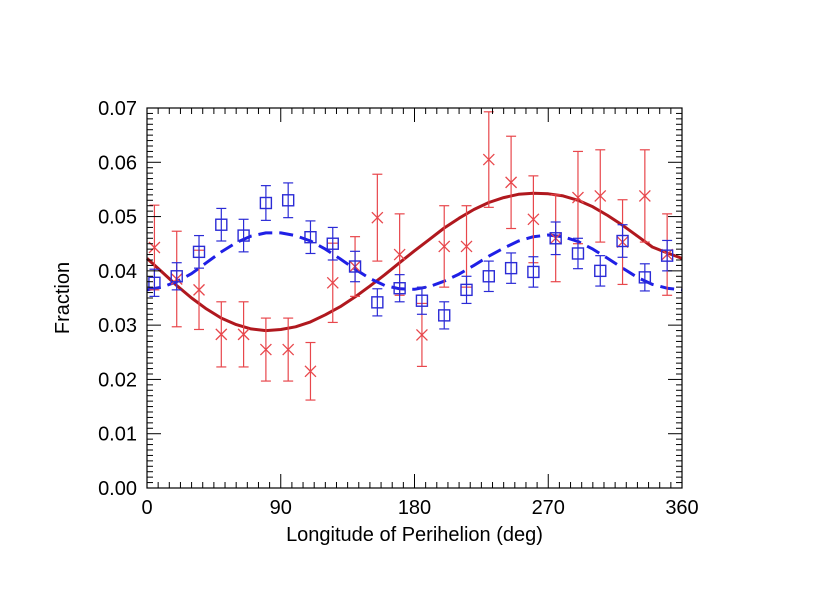 This screenshot has height=594, width=830. Describe the element at coordinates (117, 109) in the screenshot. I see `y-tick-label: 0.07` at that location.